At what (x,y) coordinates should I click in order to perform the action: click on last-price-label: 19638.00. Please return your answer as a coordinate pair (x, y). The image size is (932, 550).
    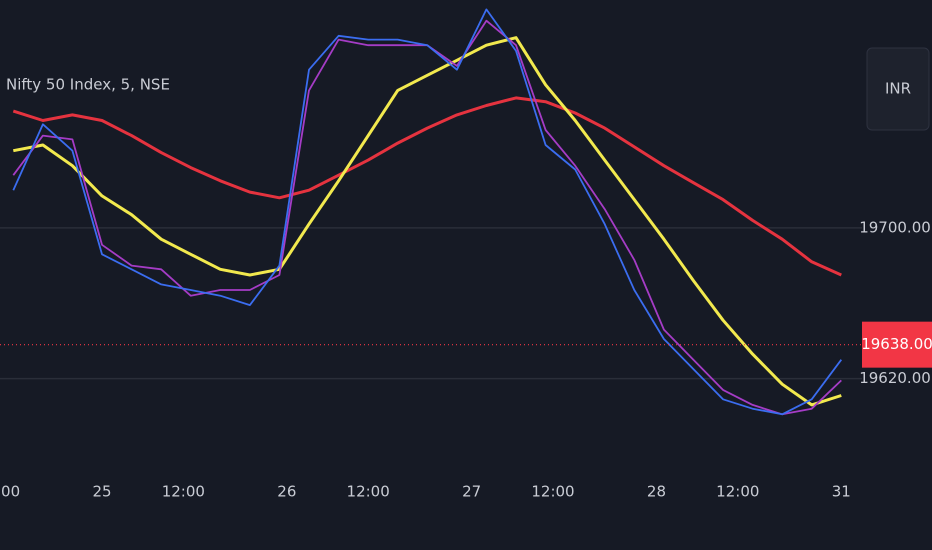
    Looking at the image, I should click on (896, 344).